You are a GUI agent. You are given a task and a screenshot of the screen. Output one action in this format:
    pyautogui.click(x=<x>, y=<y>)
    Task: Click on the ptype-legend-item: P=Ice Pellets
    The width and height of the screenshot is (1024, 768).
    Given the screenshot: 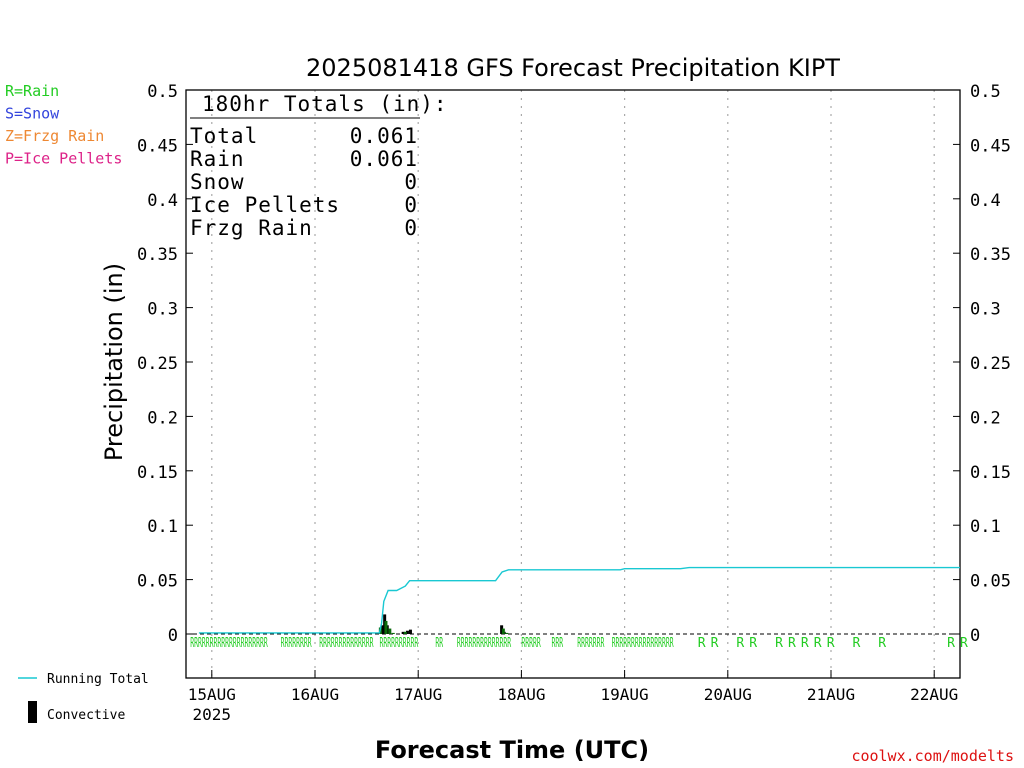 What is the action you would take?
    pyautogui.click(x=63, y=159)
    